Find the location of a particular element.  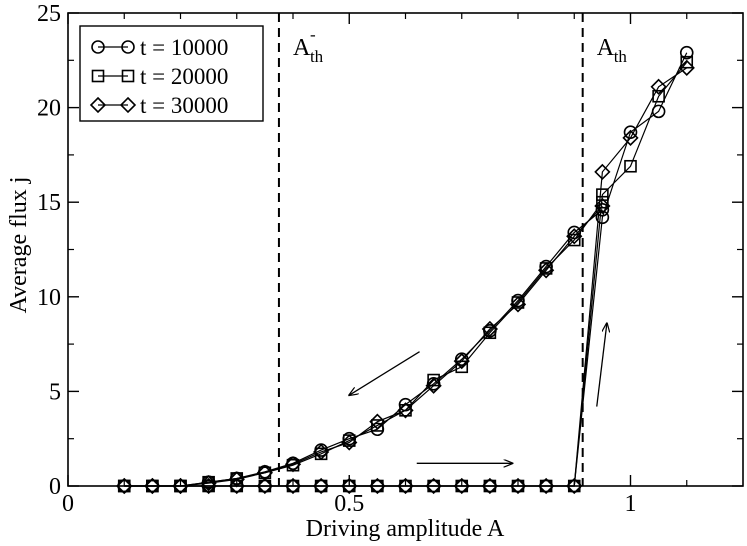

threshold-label-1-sub: th is located at coordinates (317, 56).